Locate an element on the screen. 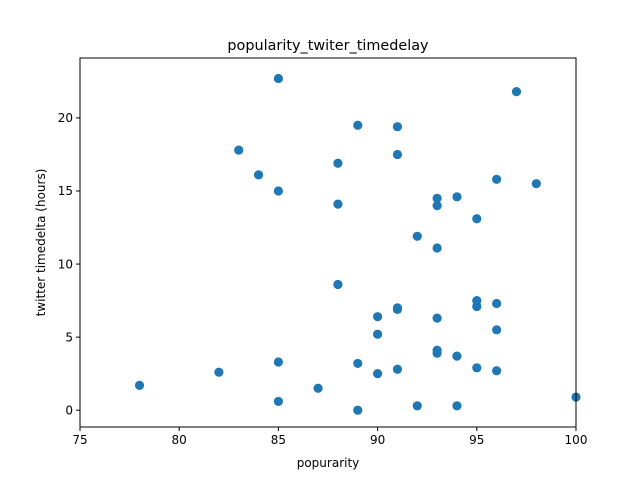 The image size is (640, 480). y-tick-label: 20 is located at coordinates (65, 118).